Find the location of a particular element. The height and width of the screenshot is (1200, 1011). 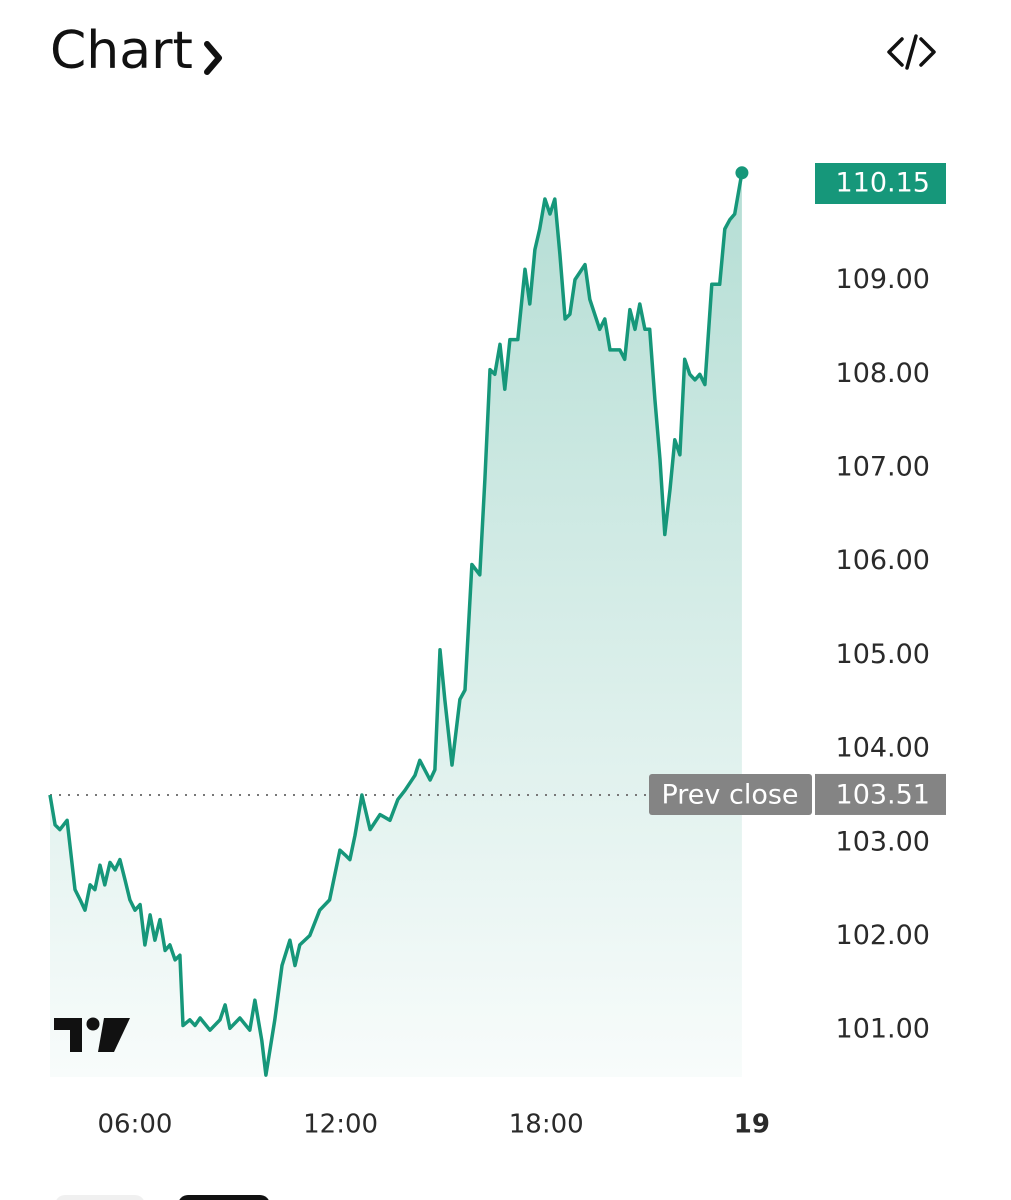

x-tick-label: 06:00 is located at coordinates (135, 1125).